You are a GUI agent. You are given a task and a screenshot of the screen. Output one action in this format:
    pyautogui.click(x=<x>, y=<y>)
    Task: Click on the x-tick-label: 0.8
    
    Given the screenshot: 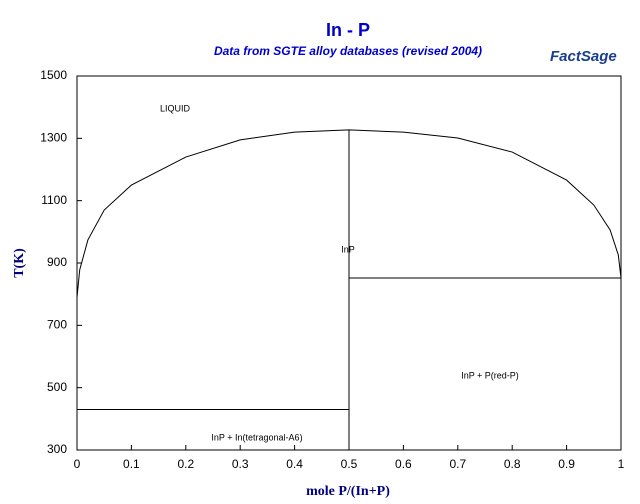 What is the action you would take?
    pyautogui.click(x=512, y=464)
    